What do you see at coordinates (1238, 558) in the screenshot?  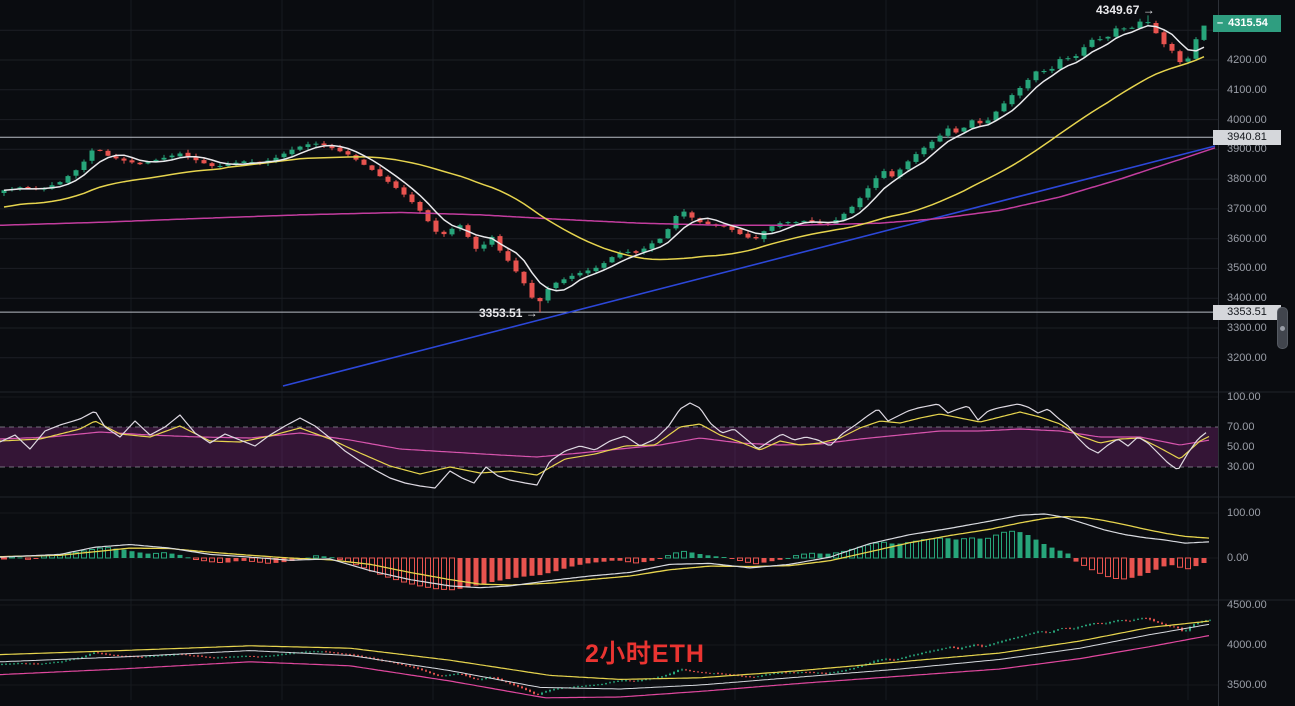 I see `price-tick-label: 0.00` at bounding box center [1238, 558].